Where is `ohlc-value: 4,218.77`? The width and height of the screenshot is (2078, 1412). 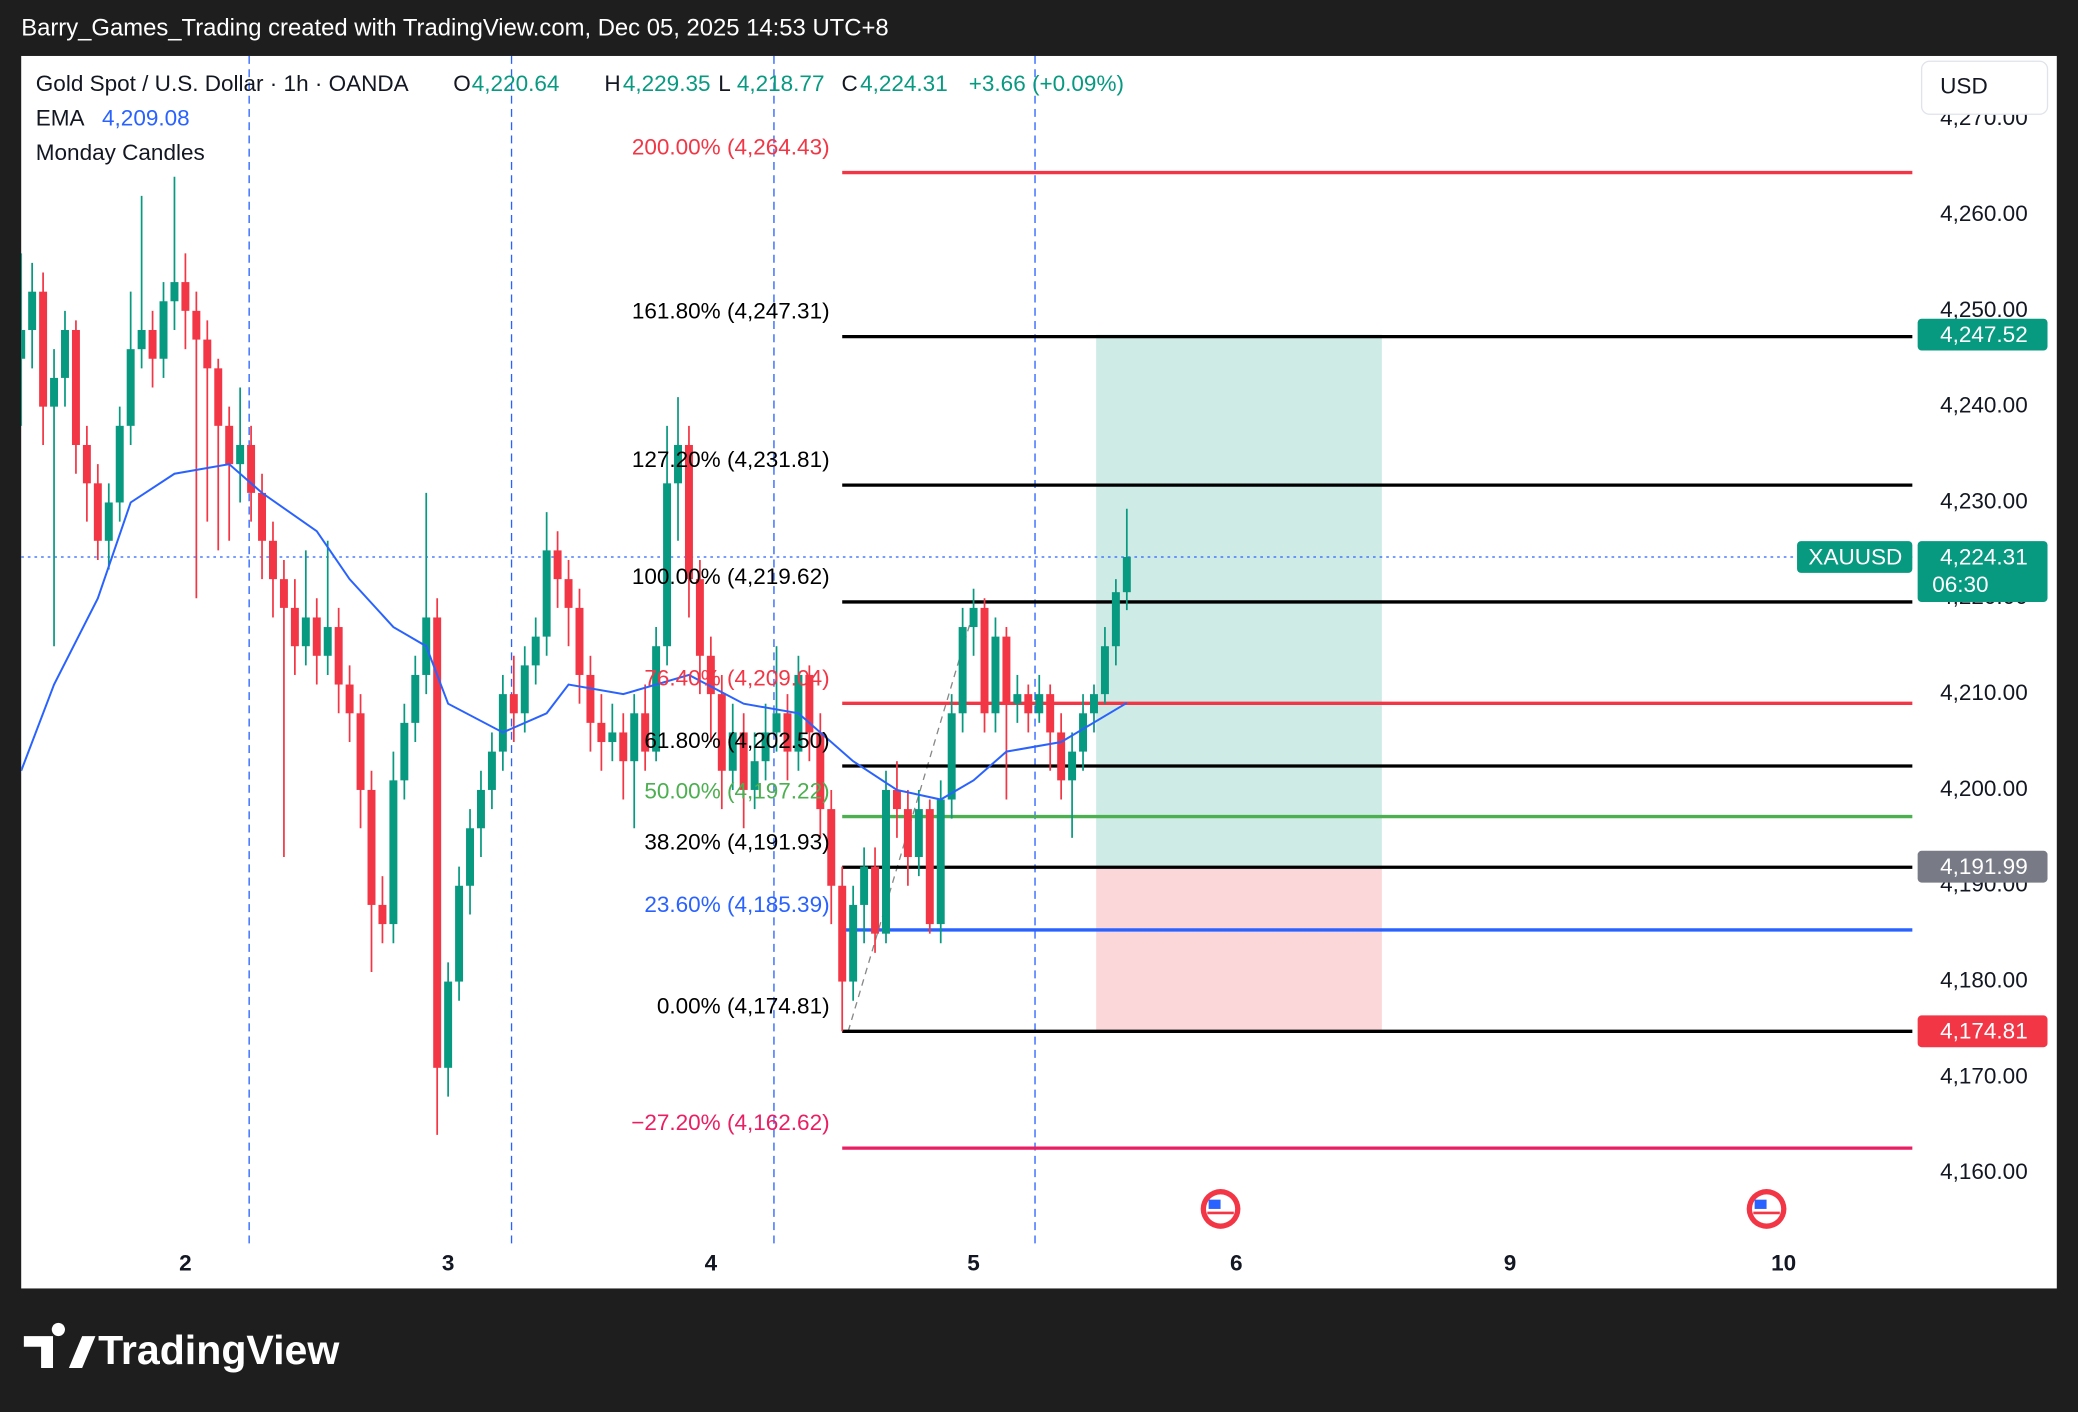
ohlc-value: 4,218.77 is located at coordinates (781, 83).